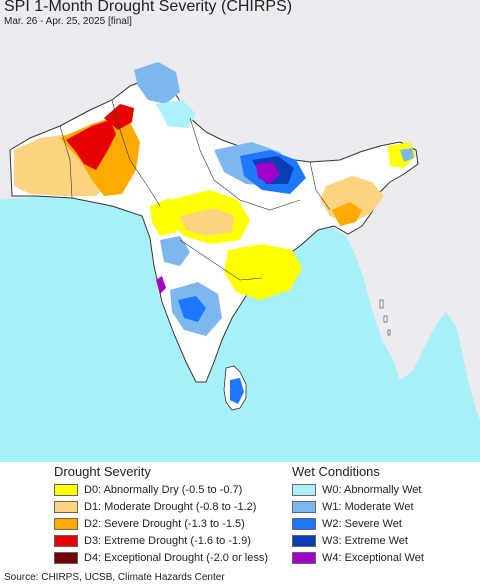 The image size is (480, 586). Describe the element at coordinates (237, 391) in the screenshot. I see `w2-severe-wet-sri-lanka` at that location.